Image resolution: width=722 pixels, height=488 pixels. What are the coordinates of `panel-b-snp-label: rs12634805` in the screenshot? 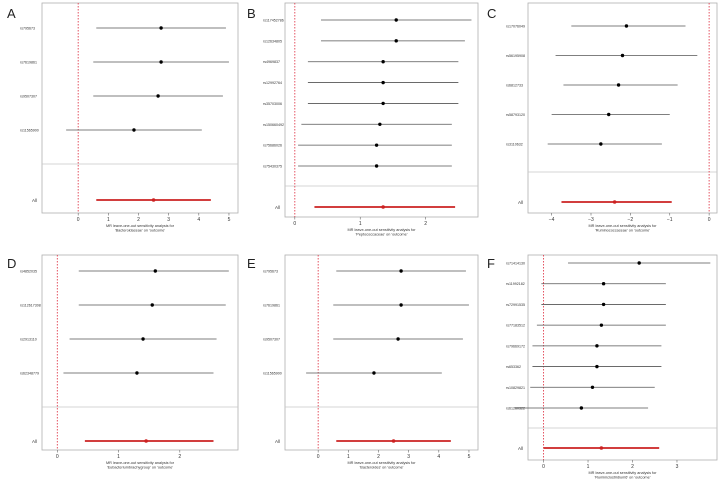 It's located at (272, 41).